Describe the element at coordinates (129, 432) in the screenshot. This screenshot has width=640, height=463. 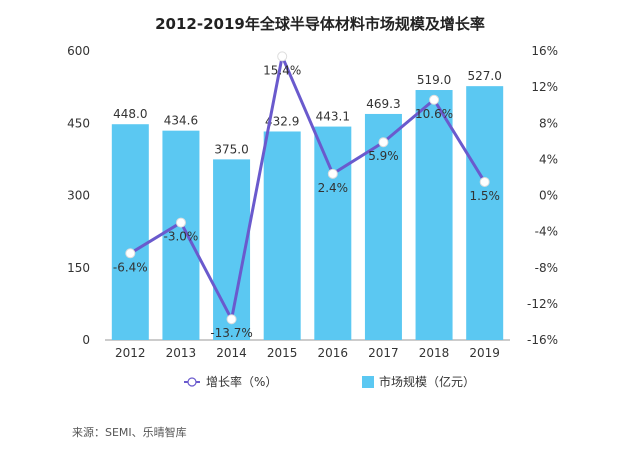
I see `source-note: 来源：SEMI、乐晴智库` at that location.